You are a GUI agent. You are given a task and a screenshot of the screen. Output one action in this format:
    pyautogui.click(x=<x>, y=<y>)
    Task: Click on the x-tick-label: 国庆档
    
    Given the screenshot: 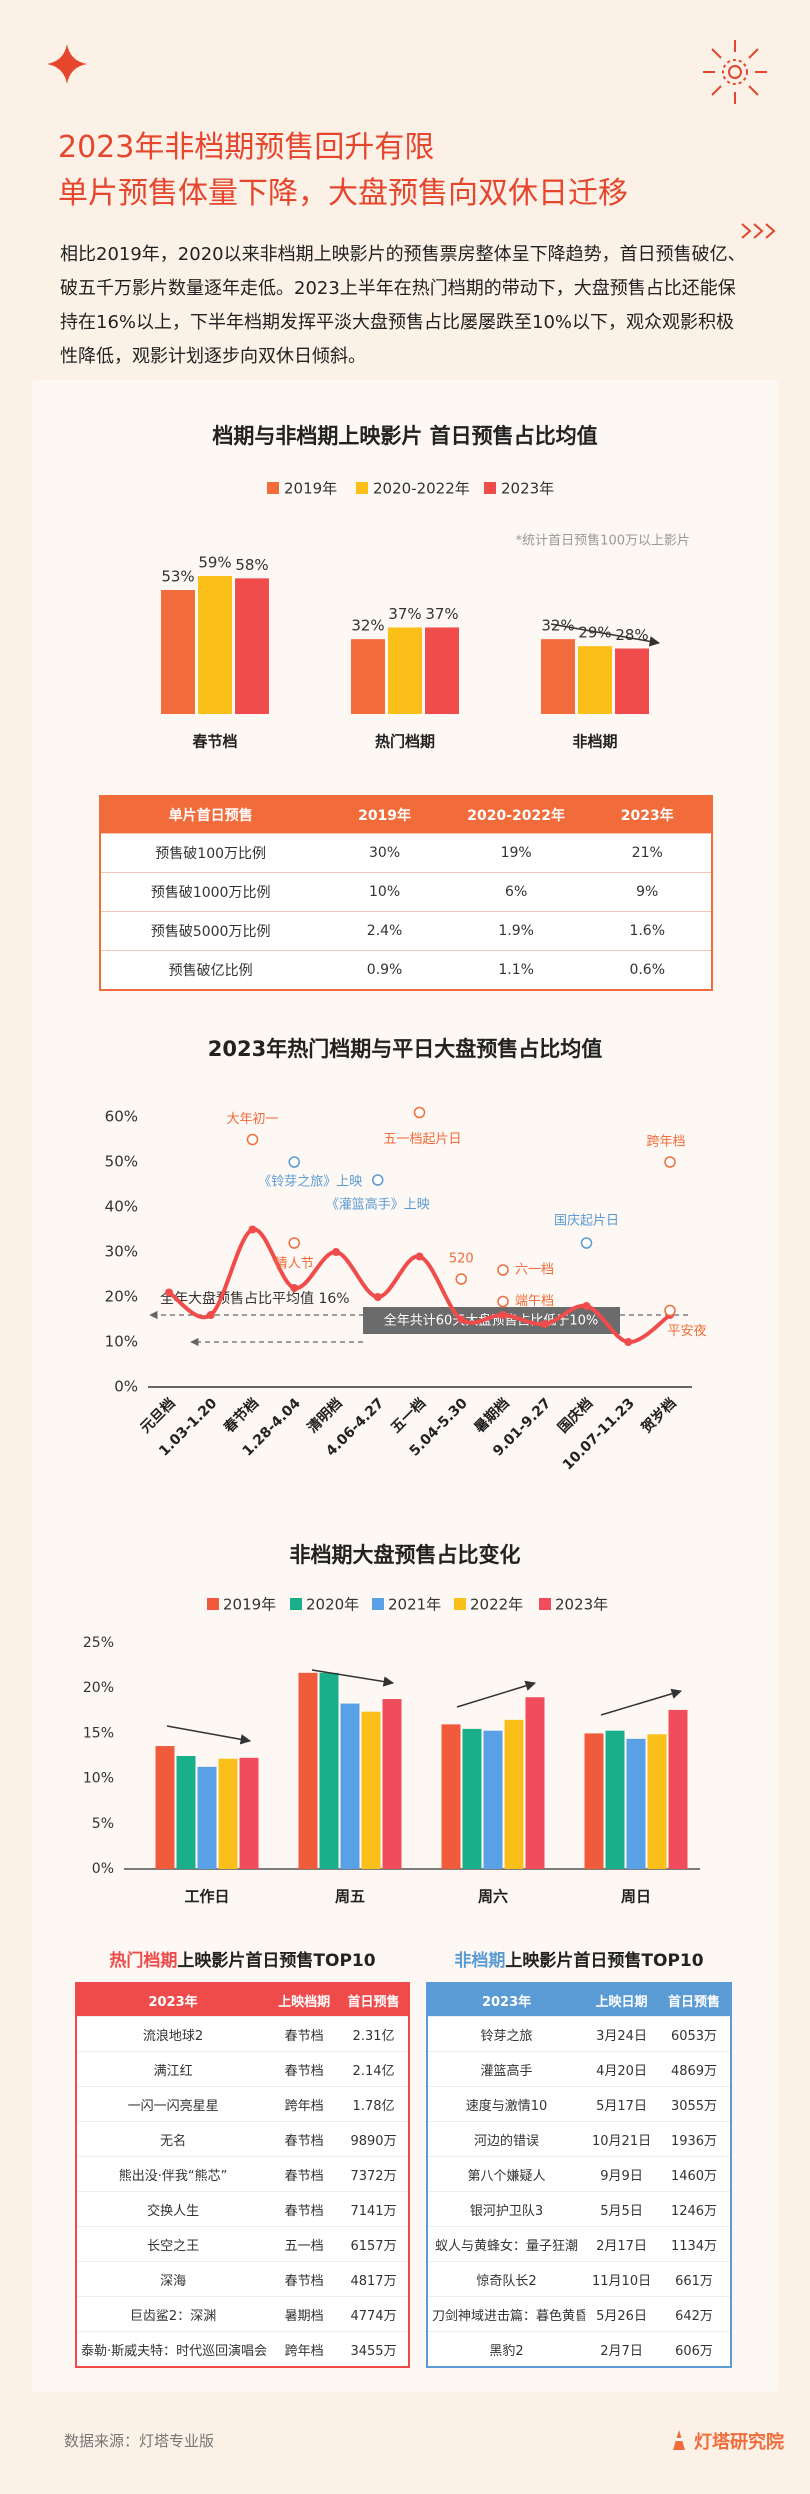 What is the action you would take?
    pyautogui.click(x=575, y=1416)
    